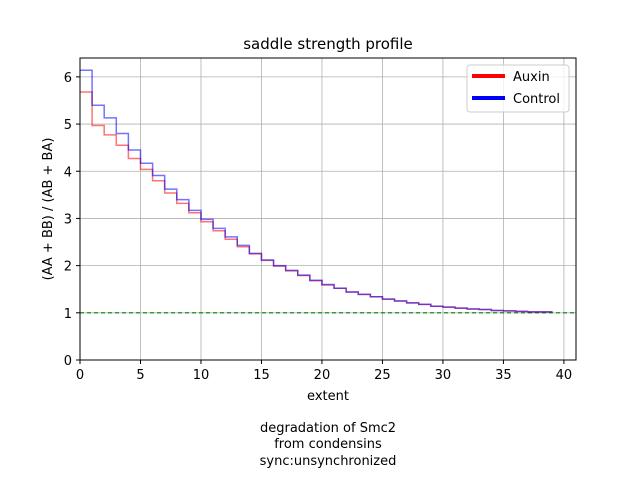  I want to click on legend-label-control: Control, so click(536, 99).